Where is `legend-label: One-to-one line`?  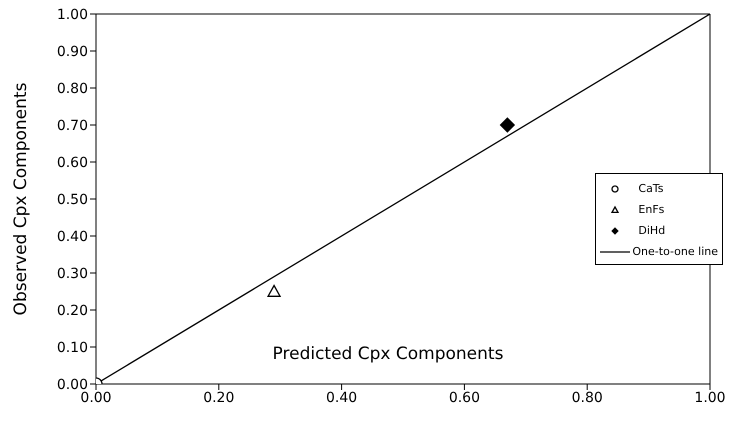 legend-label: One-to-one line is located at coordinates (675, 251).